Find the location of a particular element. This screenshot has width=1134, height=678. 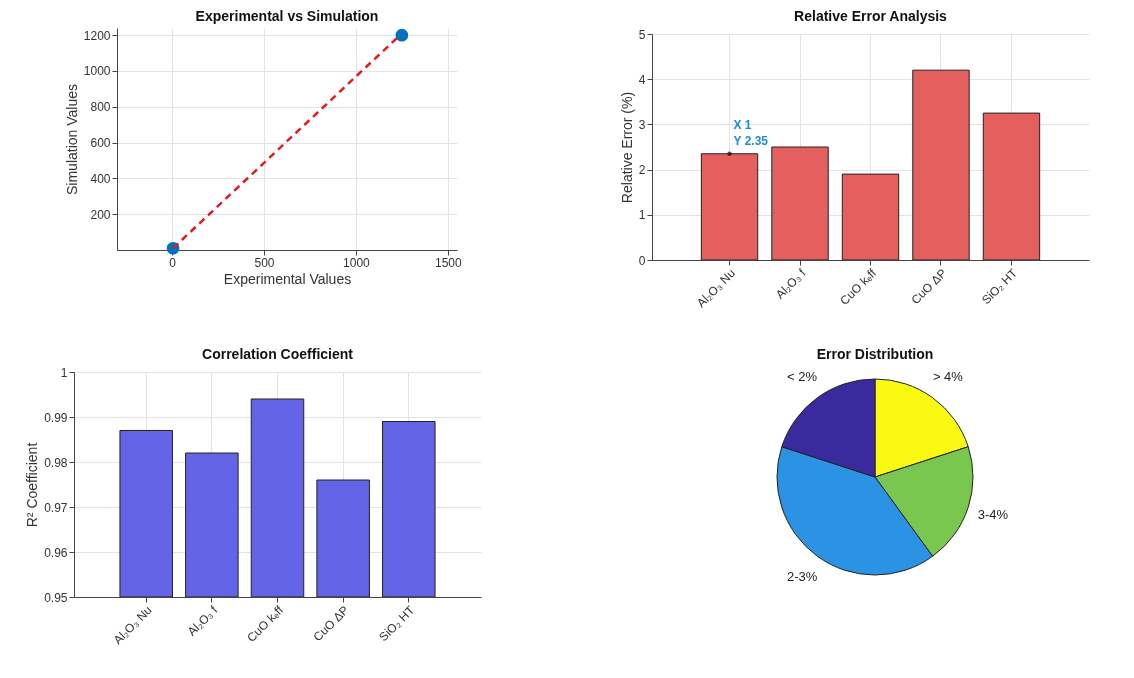

y-tick-label: 0.95 is located at coordinates (56, 597).